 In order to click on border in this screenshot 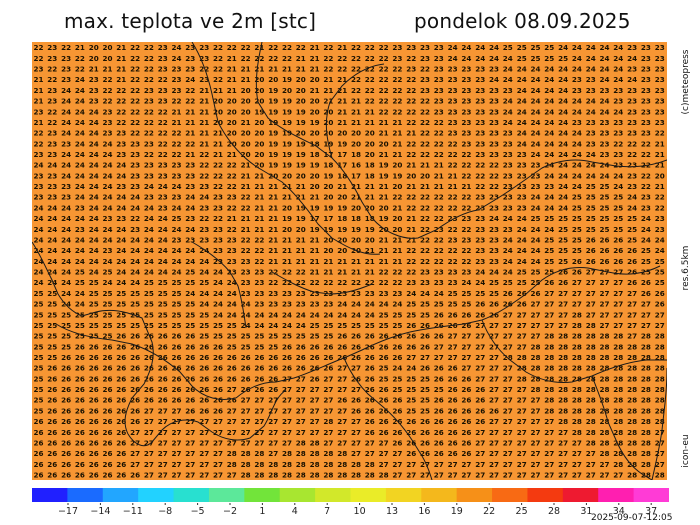, I will do `click(323, 365)`.